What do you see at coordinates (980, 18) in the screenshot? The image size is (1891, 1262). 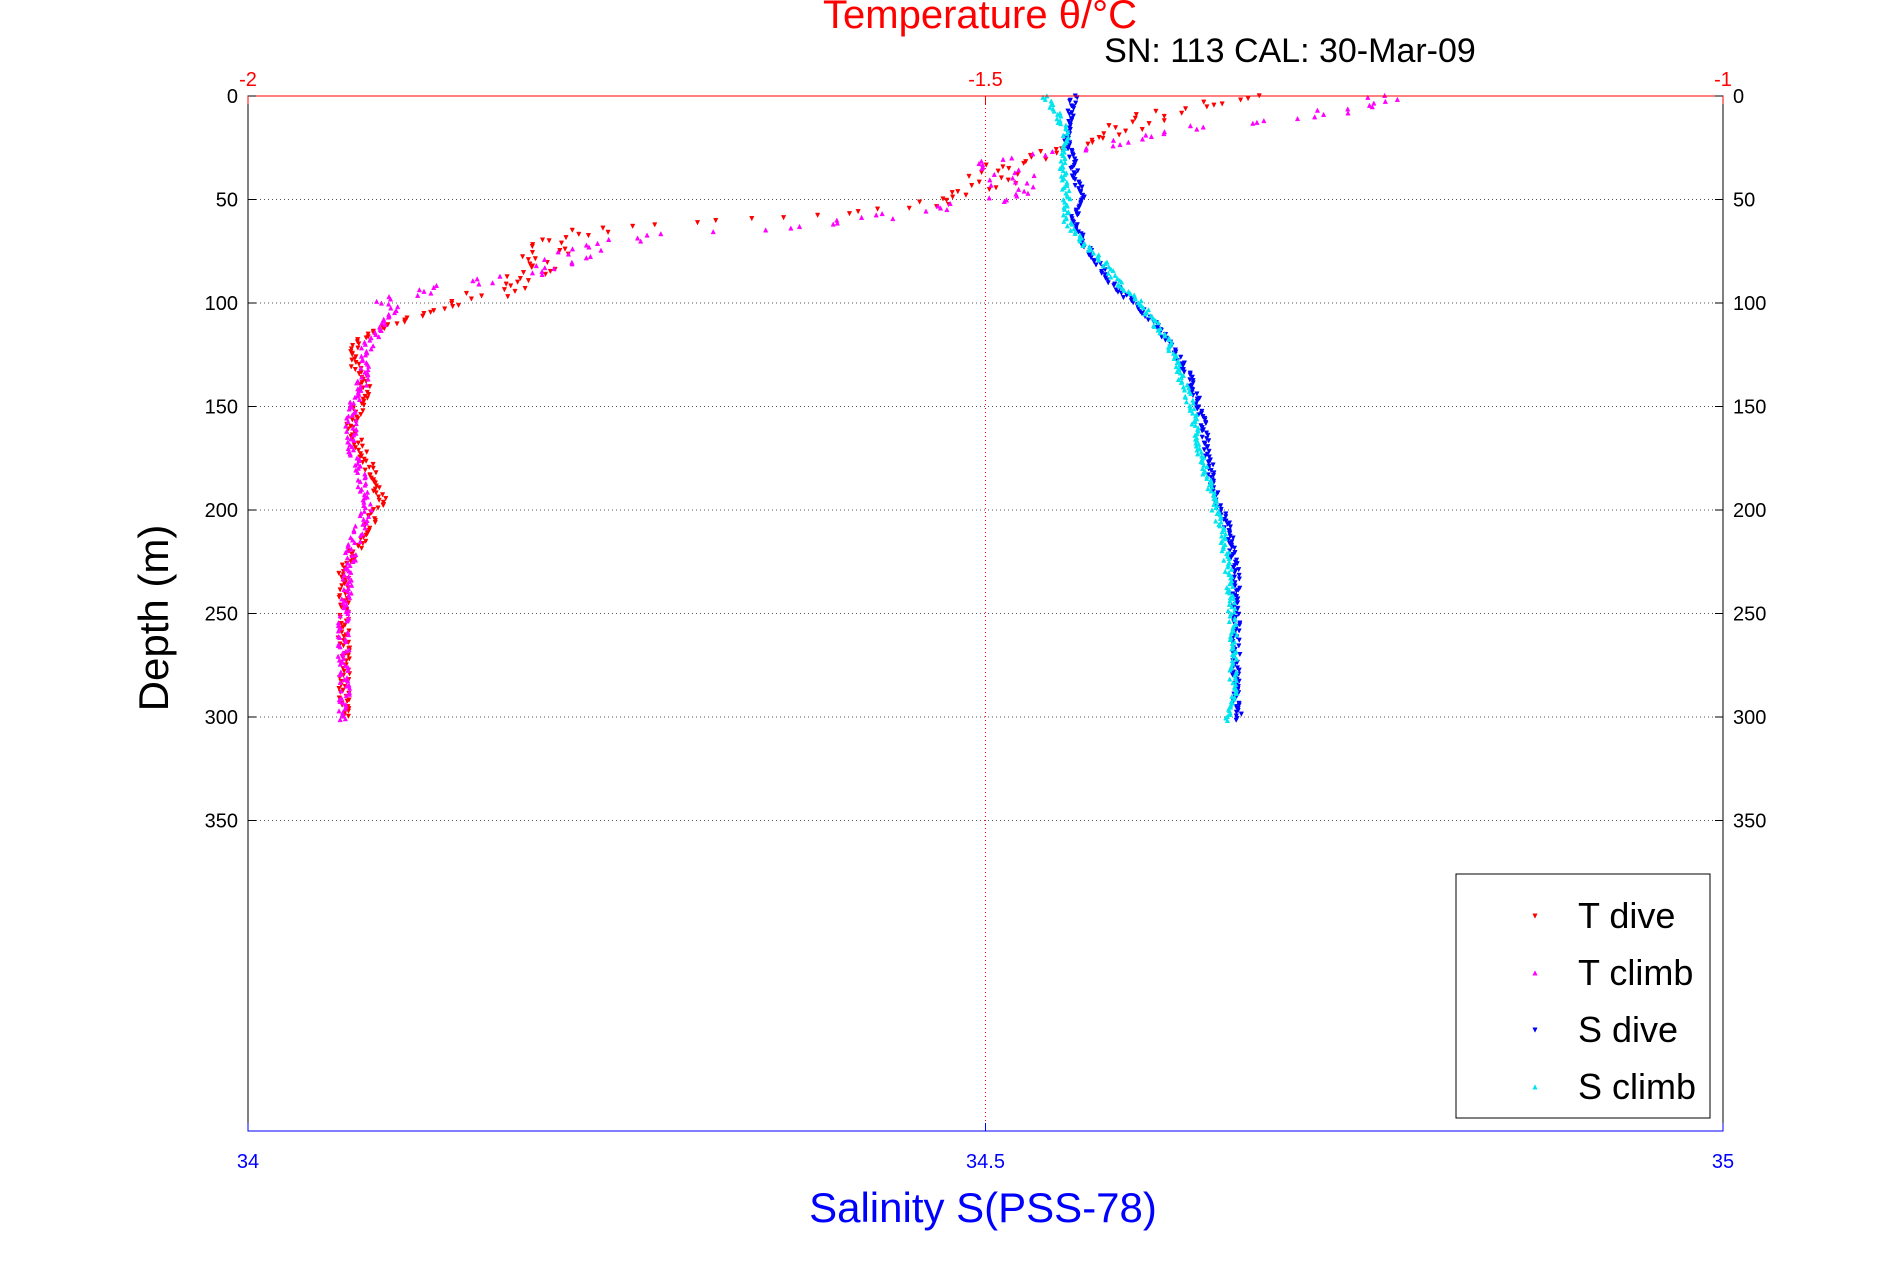 I see `top-axis-title: Temperature θ/°C` at bounding box center [980, 18].